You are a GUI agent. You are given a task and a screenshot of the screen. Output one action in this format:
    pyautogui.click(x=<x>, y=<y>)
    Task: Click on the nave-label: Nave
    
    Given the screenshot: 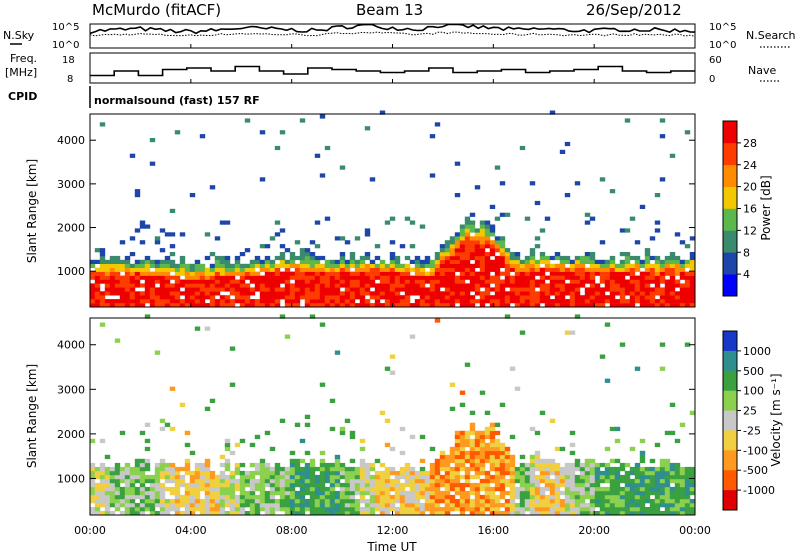 What is the action you would take?
    pyautogui.click(x=762, y=70)
    